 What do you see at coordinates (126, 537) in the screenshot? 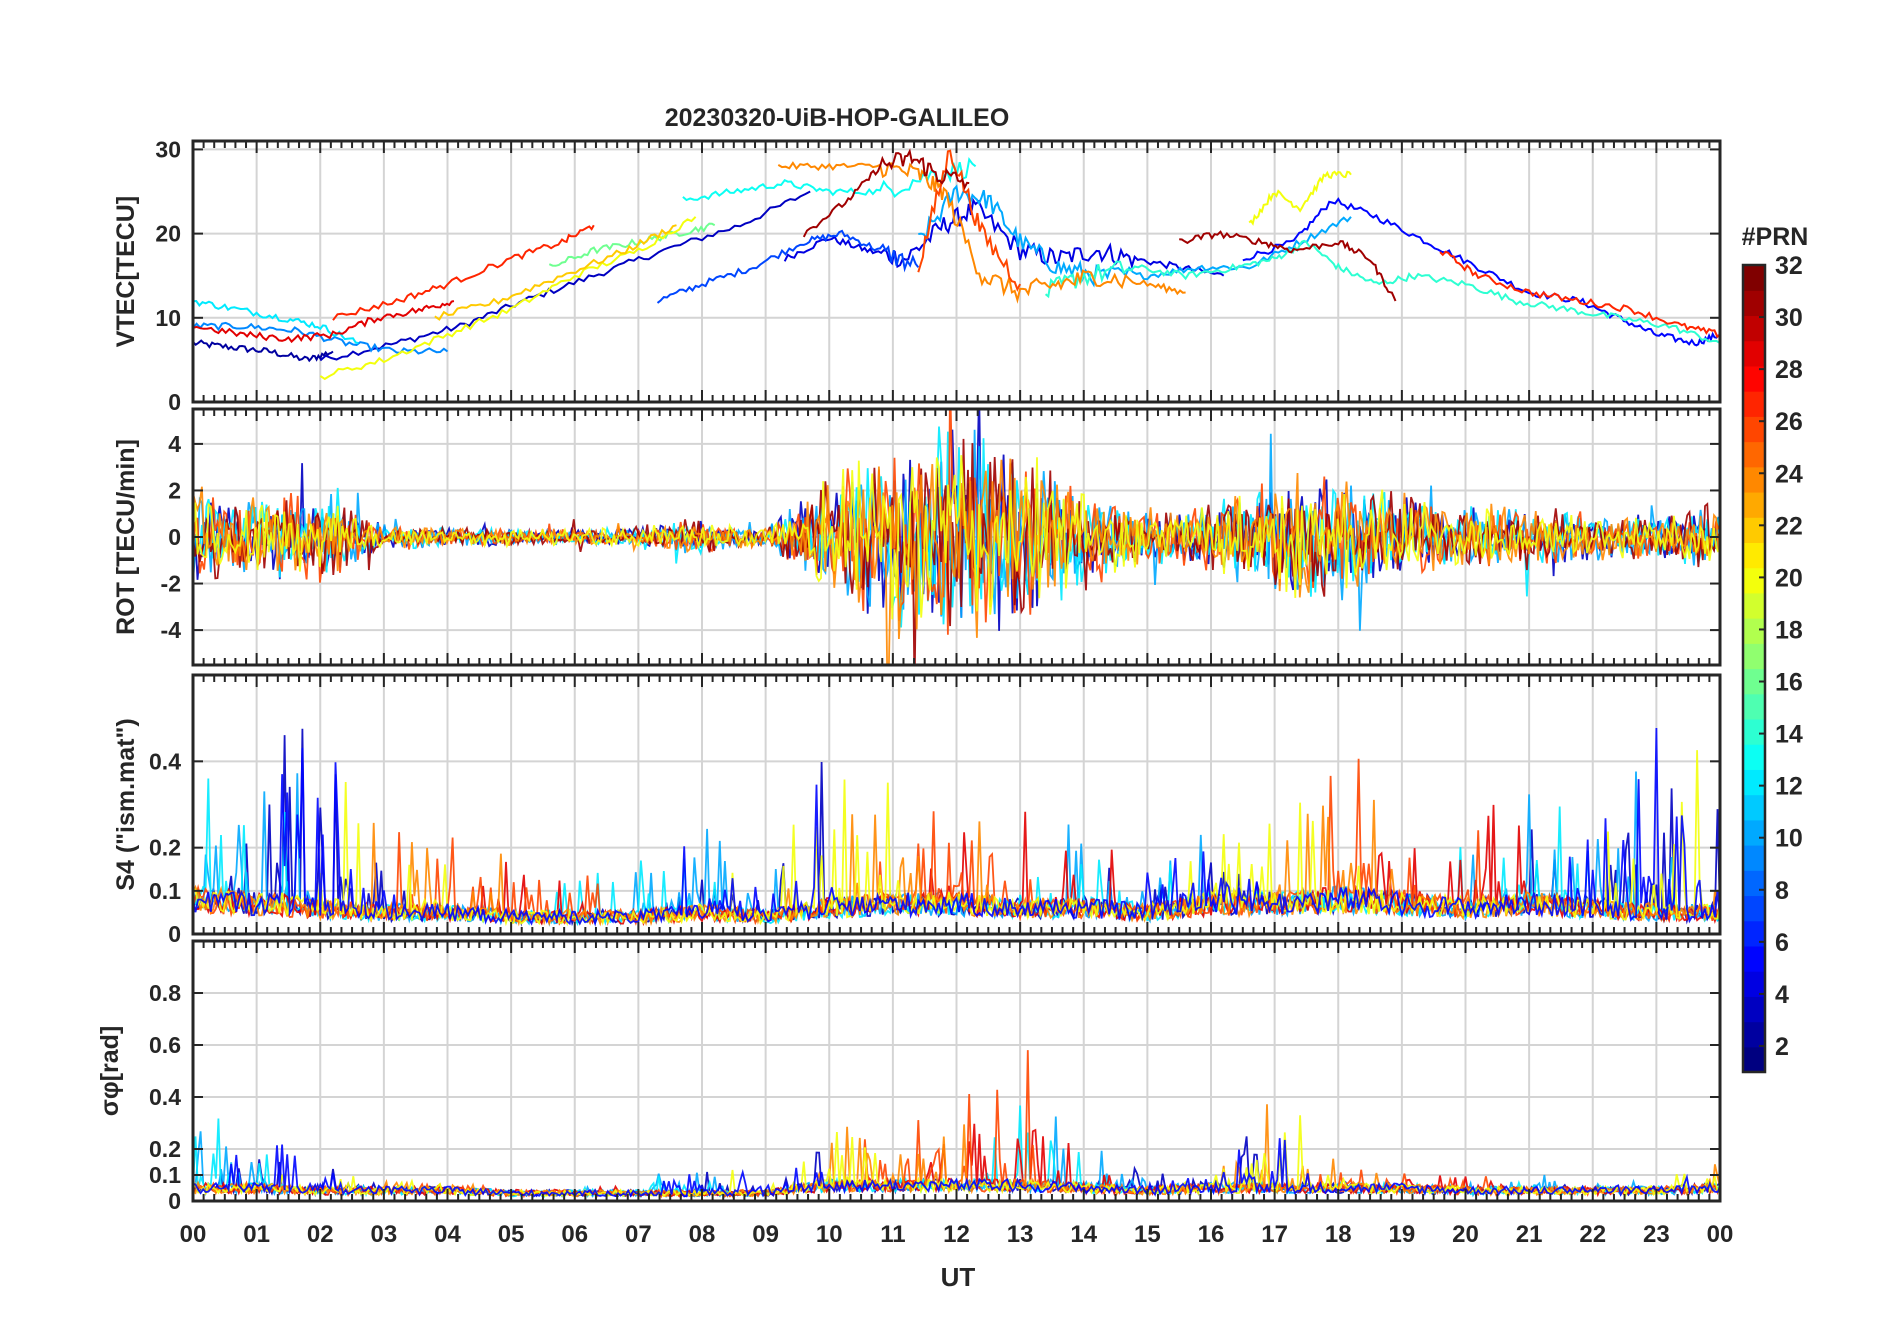
I see `y-axis-label: ROT [TECU/min]` at bounding box center [126, 537].